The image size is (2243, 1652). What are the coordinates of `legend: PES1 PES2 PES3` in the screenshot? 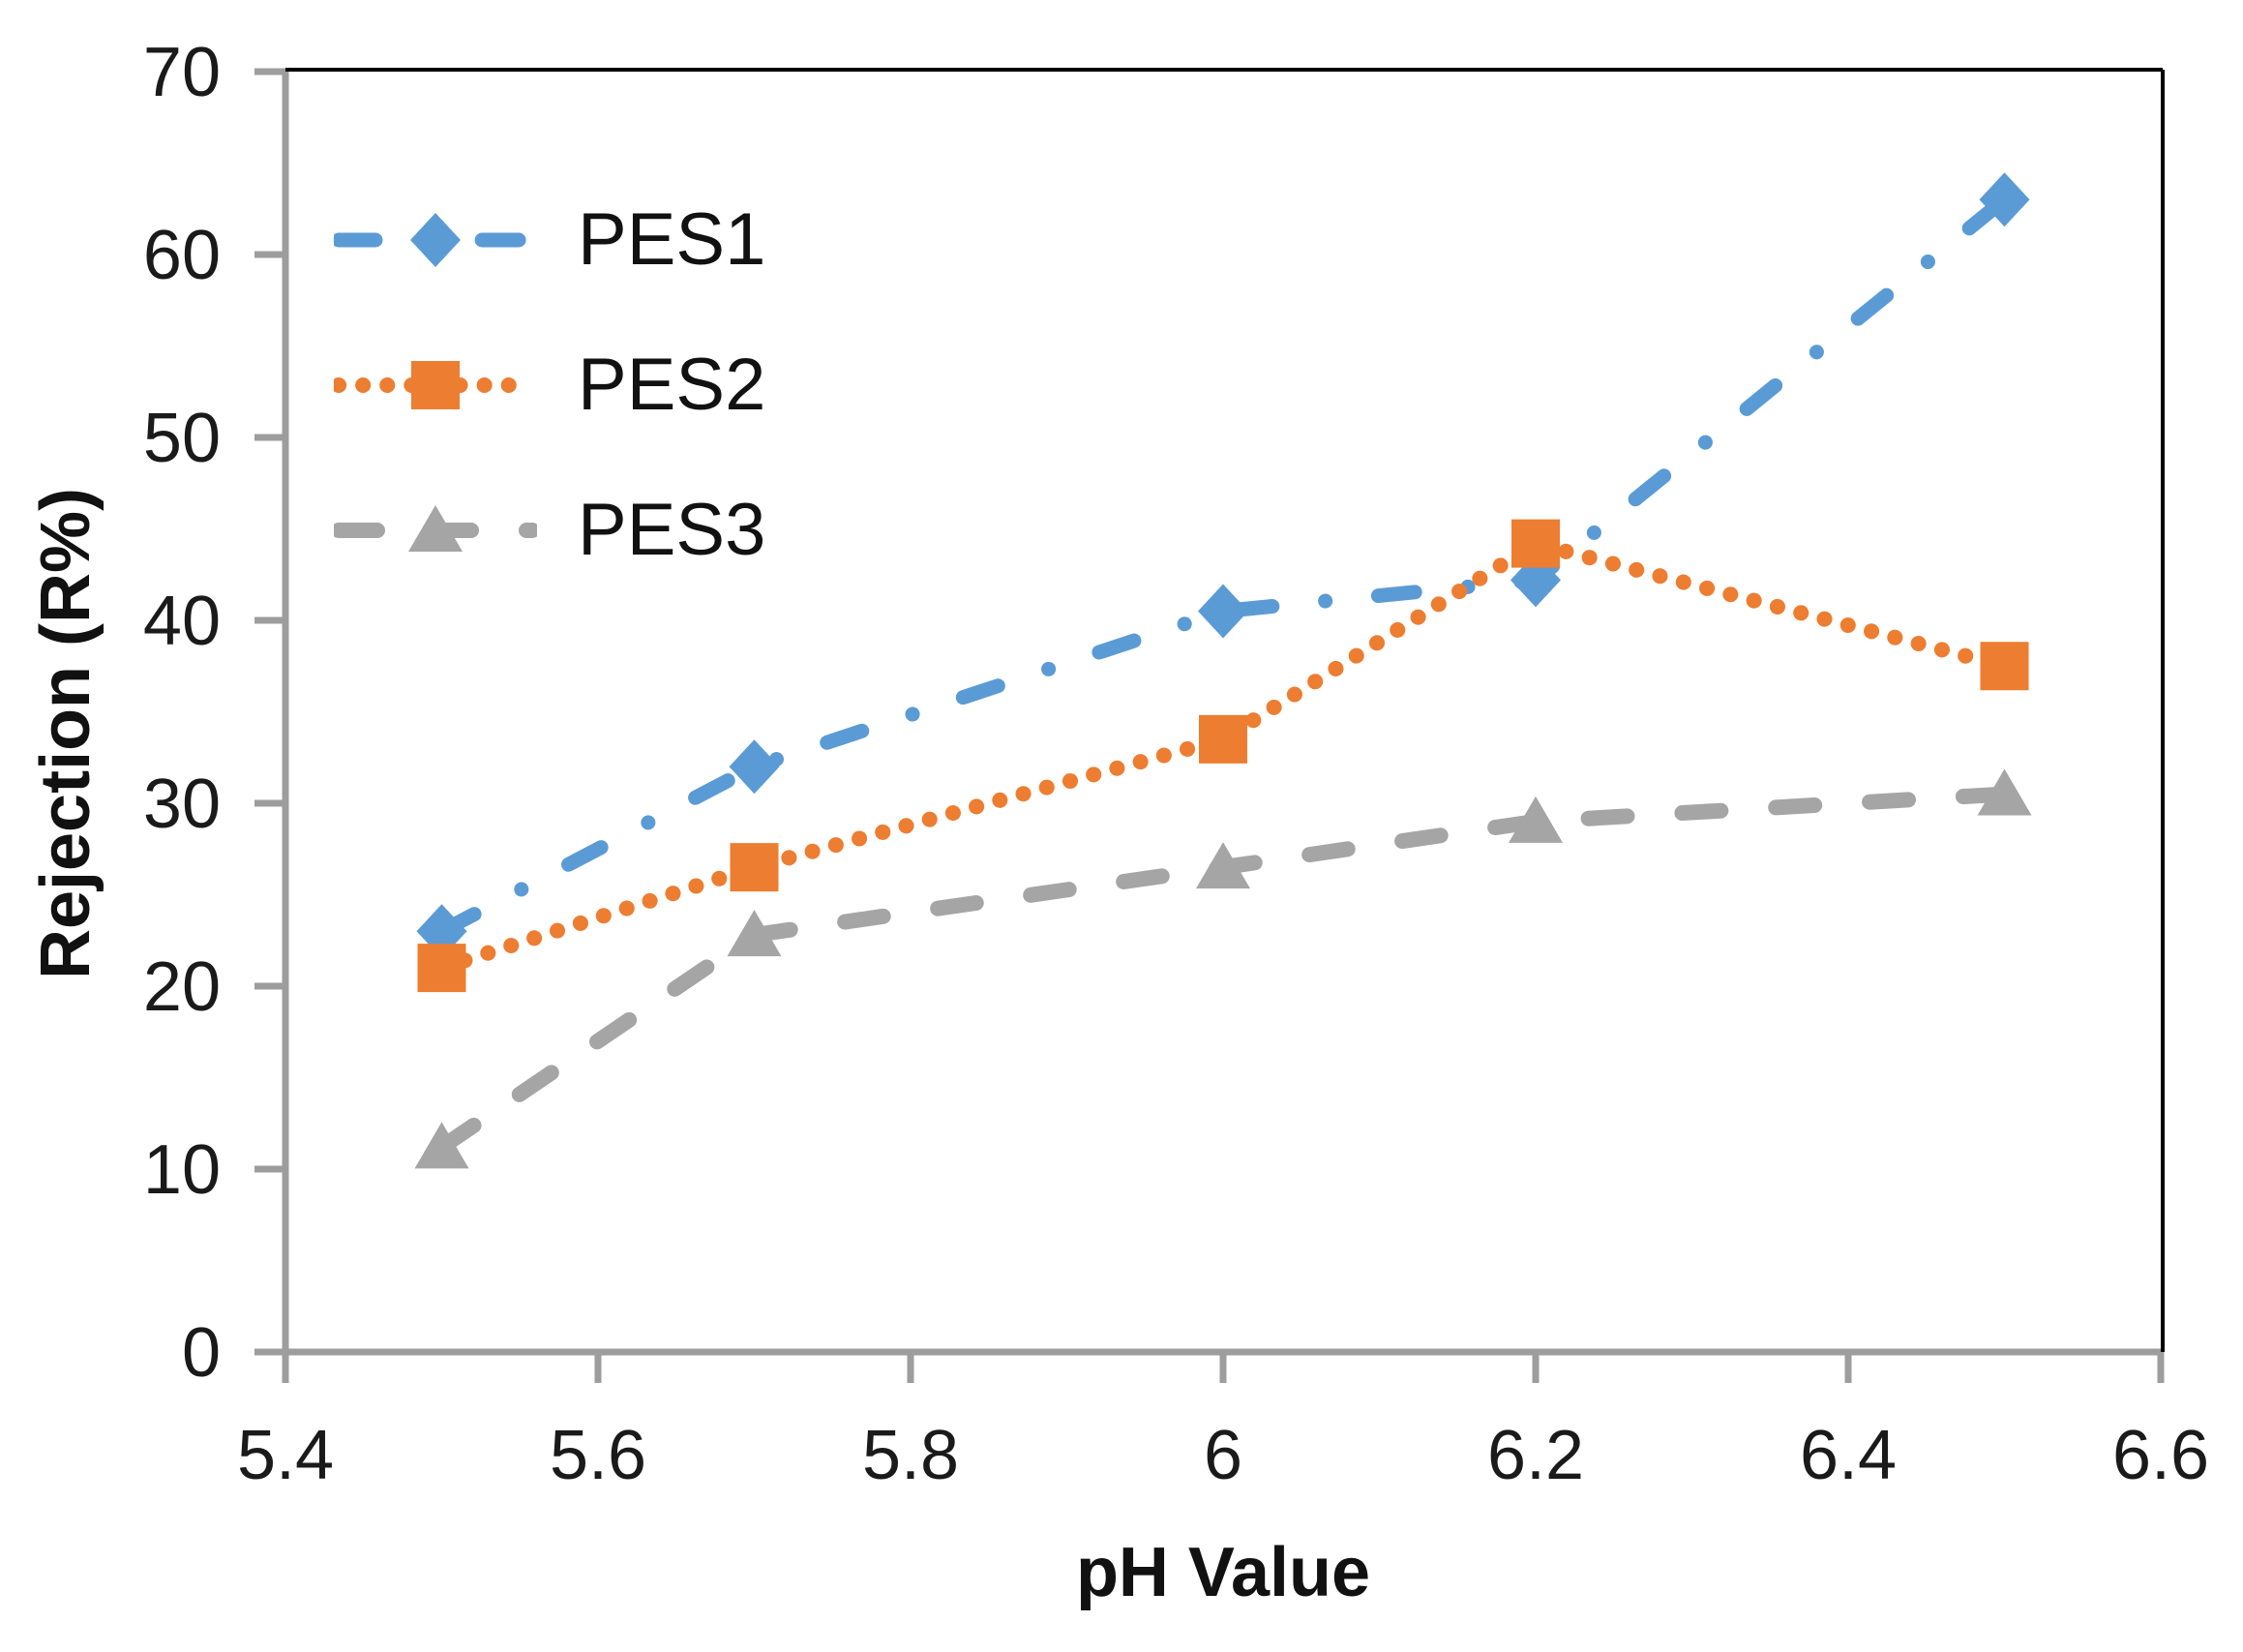 It's located at (549, 385).